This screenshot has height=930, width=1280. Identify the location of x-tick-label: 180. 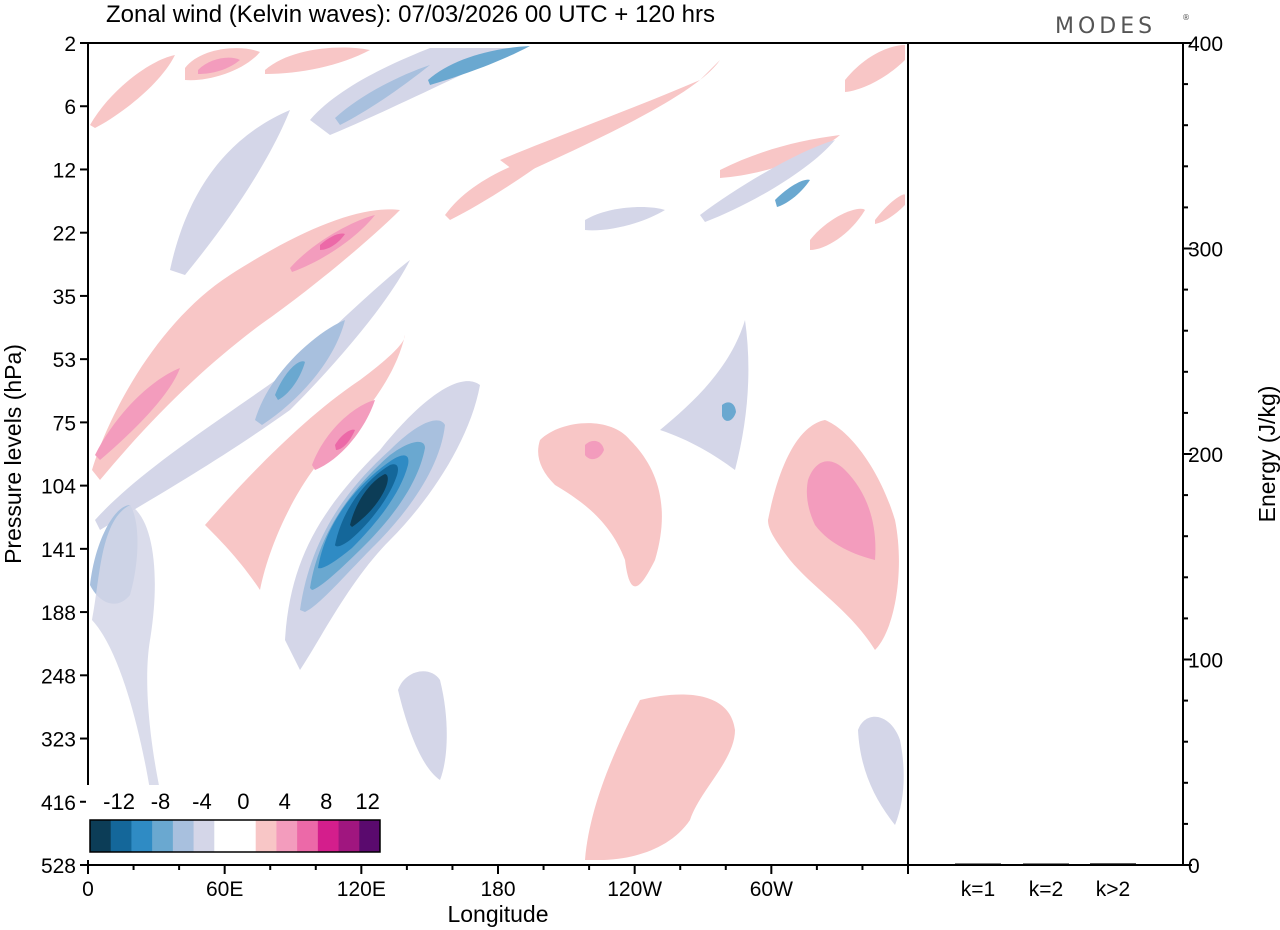
(497, 889).